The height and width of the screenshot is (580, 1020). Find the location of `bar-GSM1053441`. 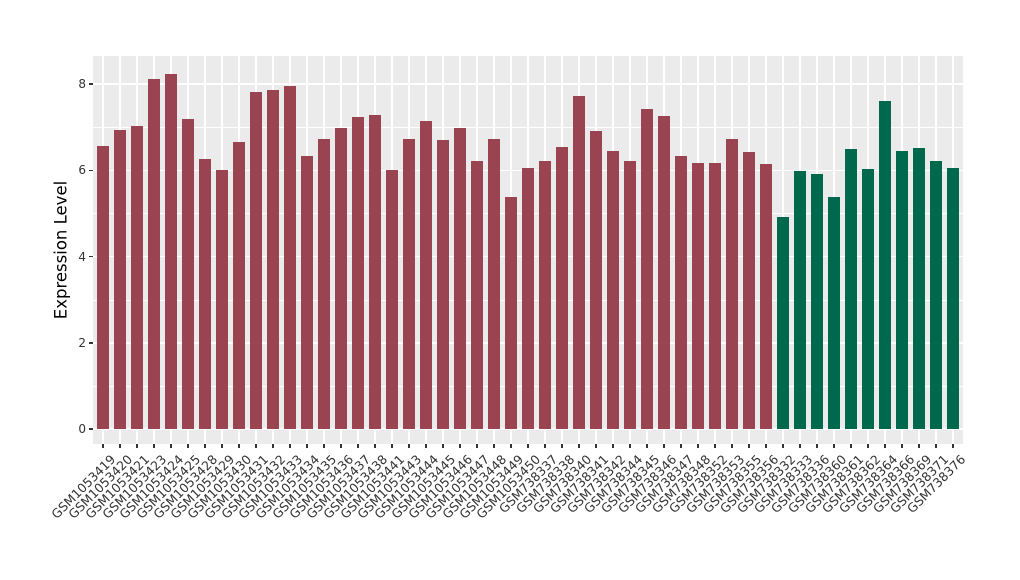

bar-GSM1053441 is located at coordinates (392, 299).